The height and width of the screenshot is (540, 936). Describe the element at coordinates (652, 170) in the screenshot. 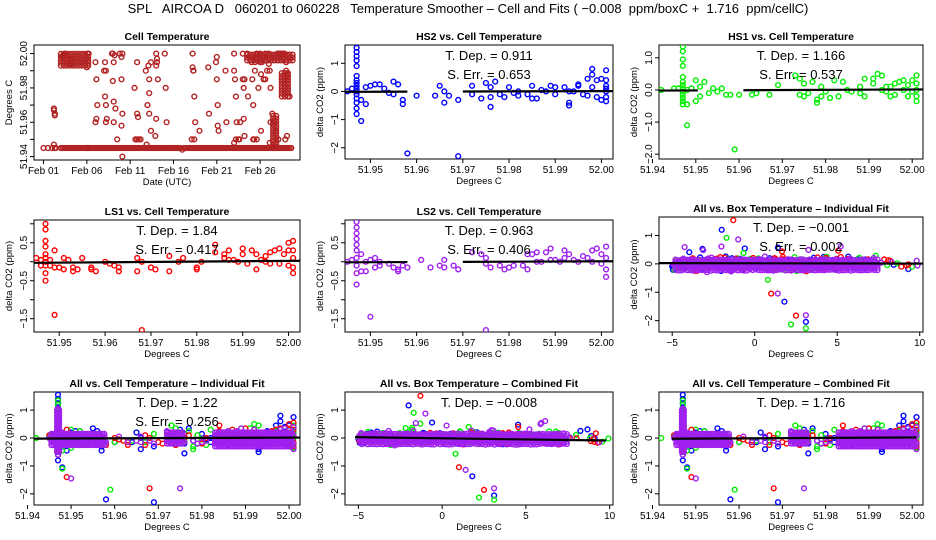

I see `x-tick-label: 51.94` at that location.